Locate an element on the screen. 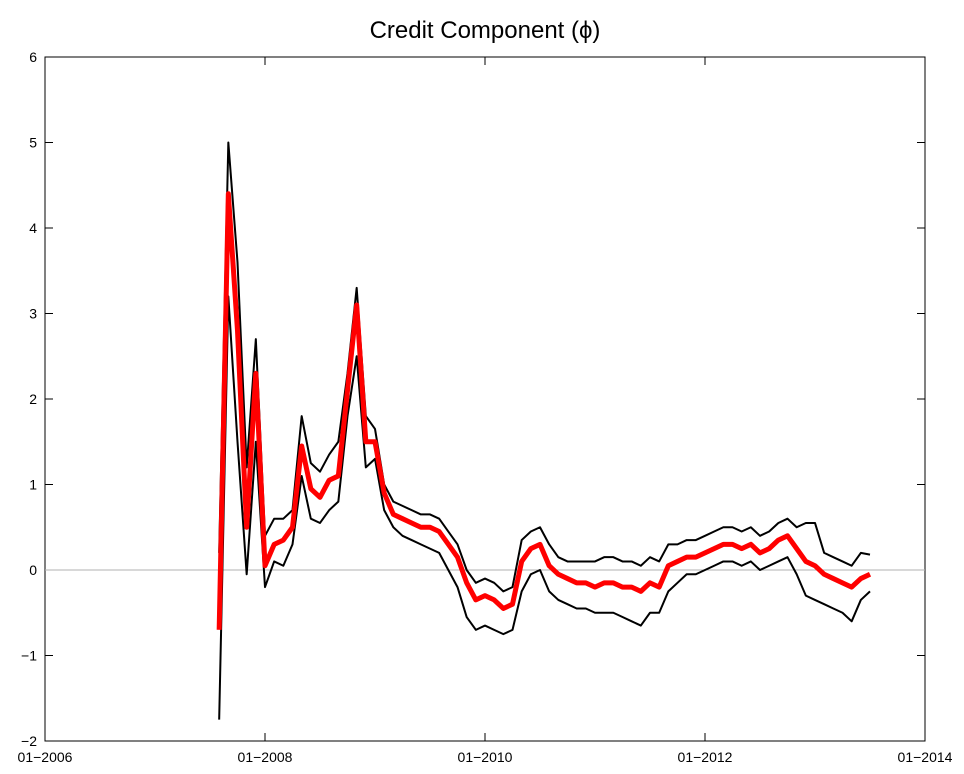 This screenshot has height=774, width=964. x-tick-label: 01−2014 is located at coordinates (925, 757).